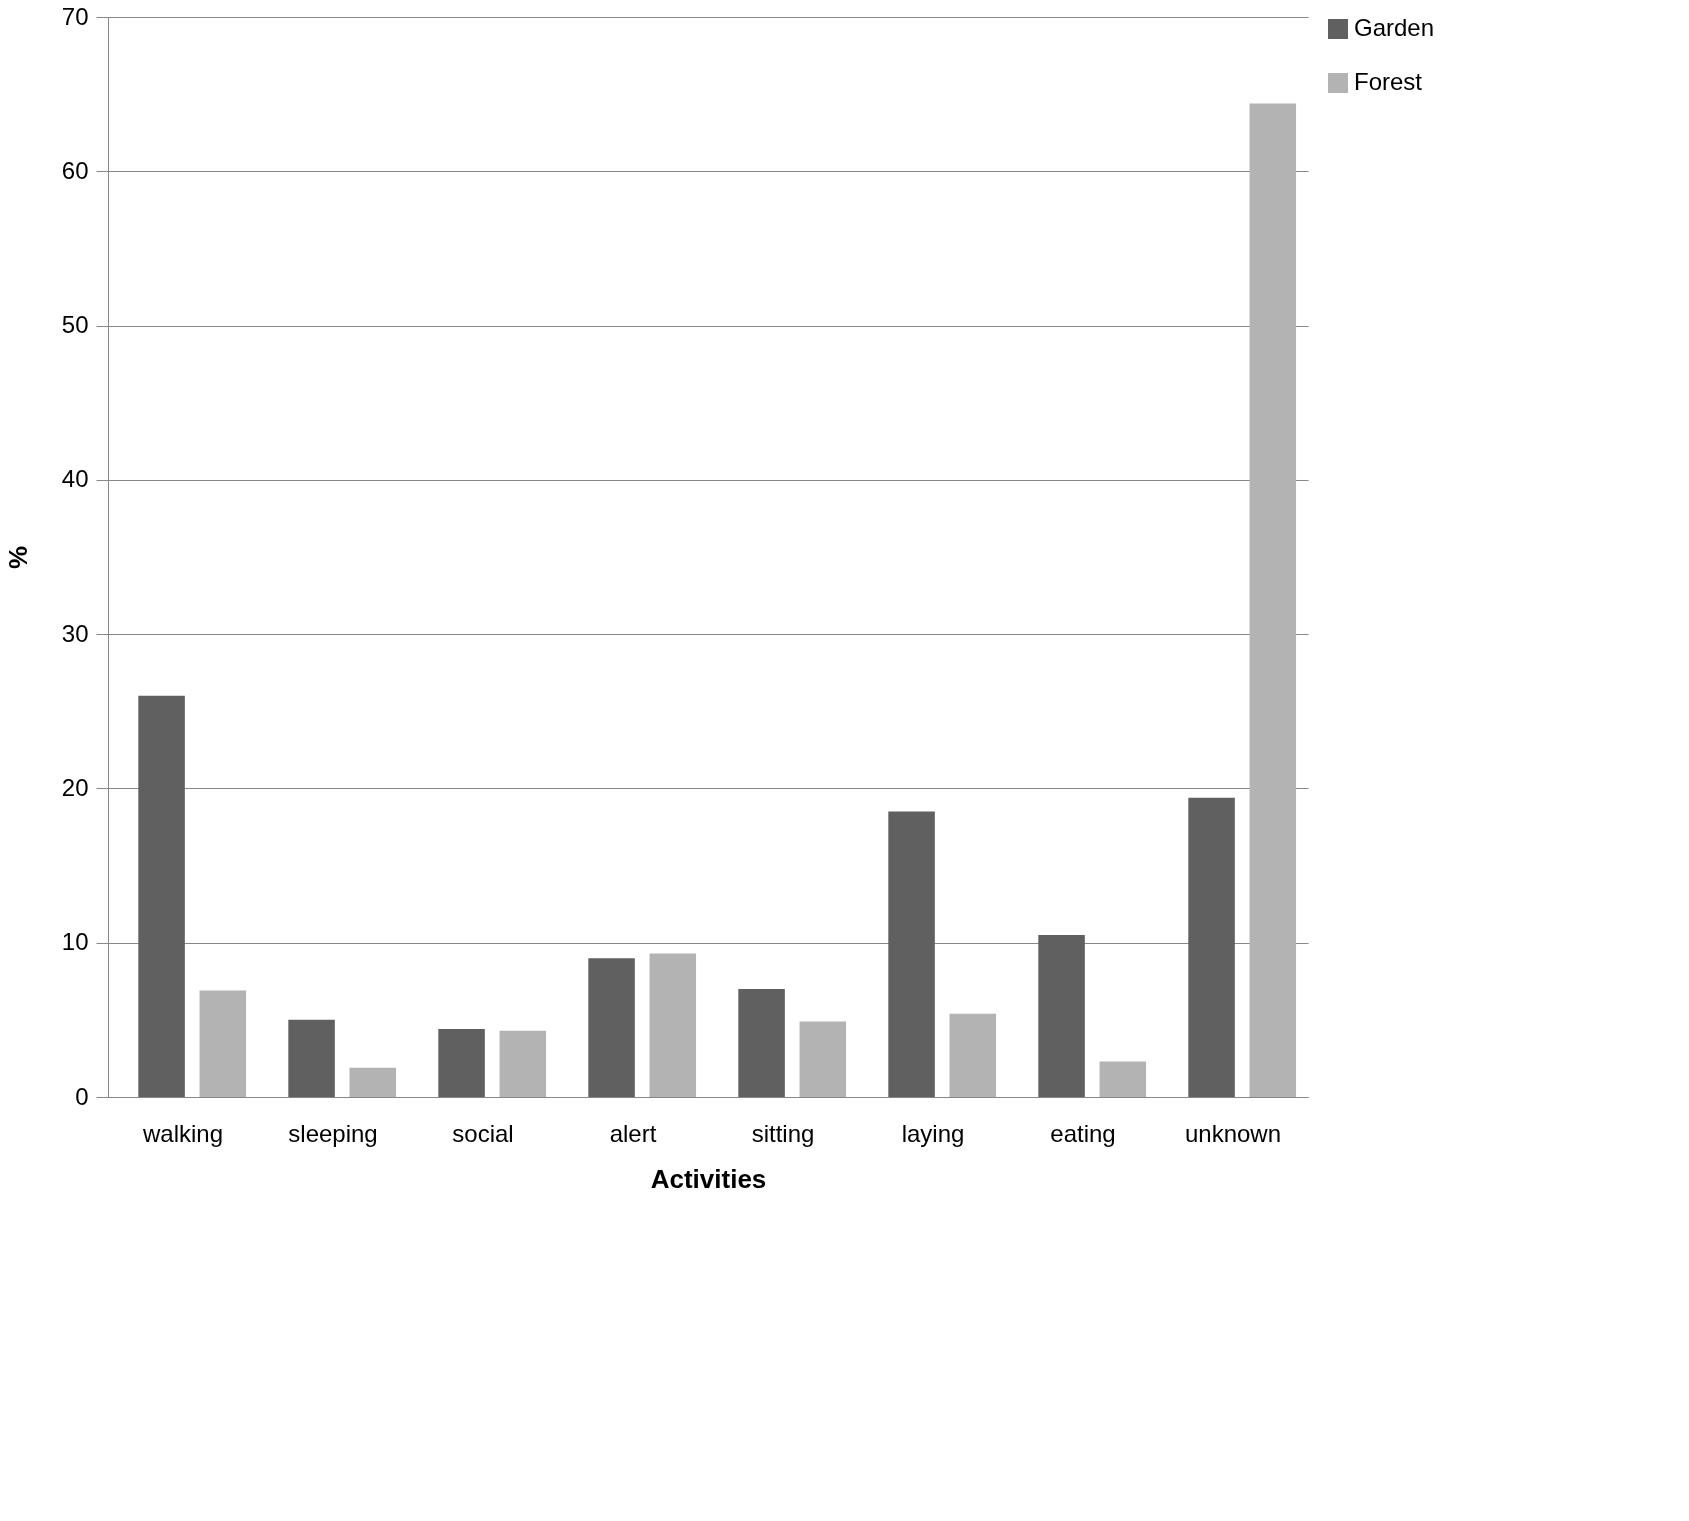 The image size is (1689, 1521). I want to click on y-tick-label: 40, so click(75, 479).